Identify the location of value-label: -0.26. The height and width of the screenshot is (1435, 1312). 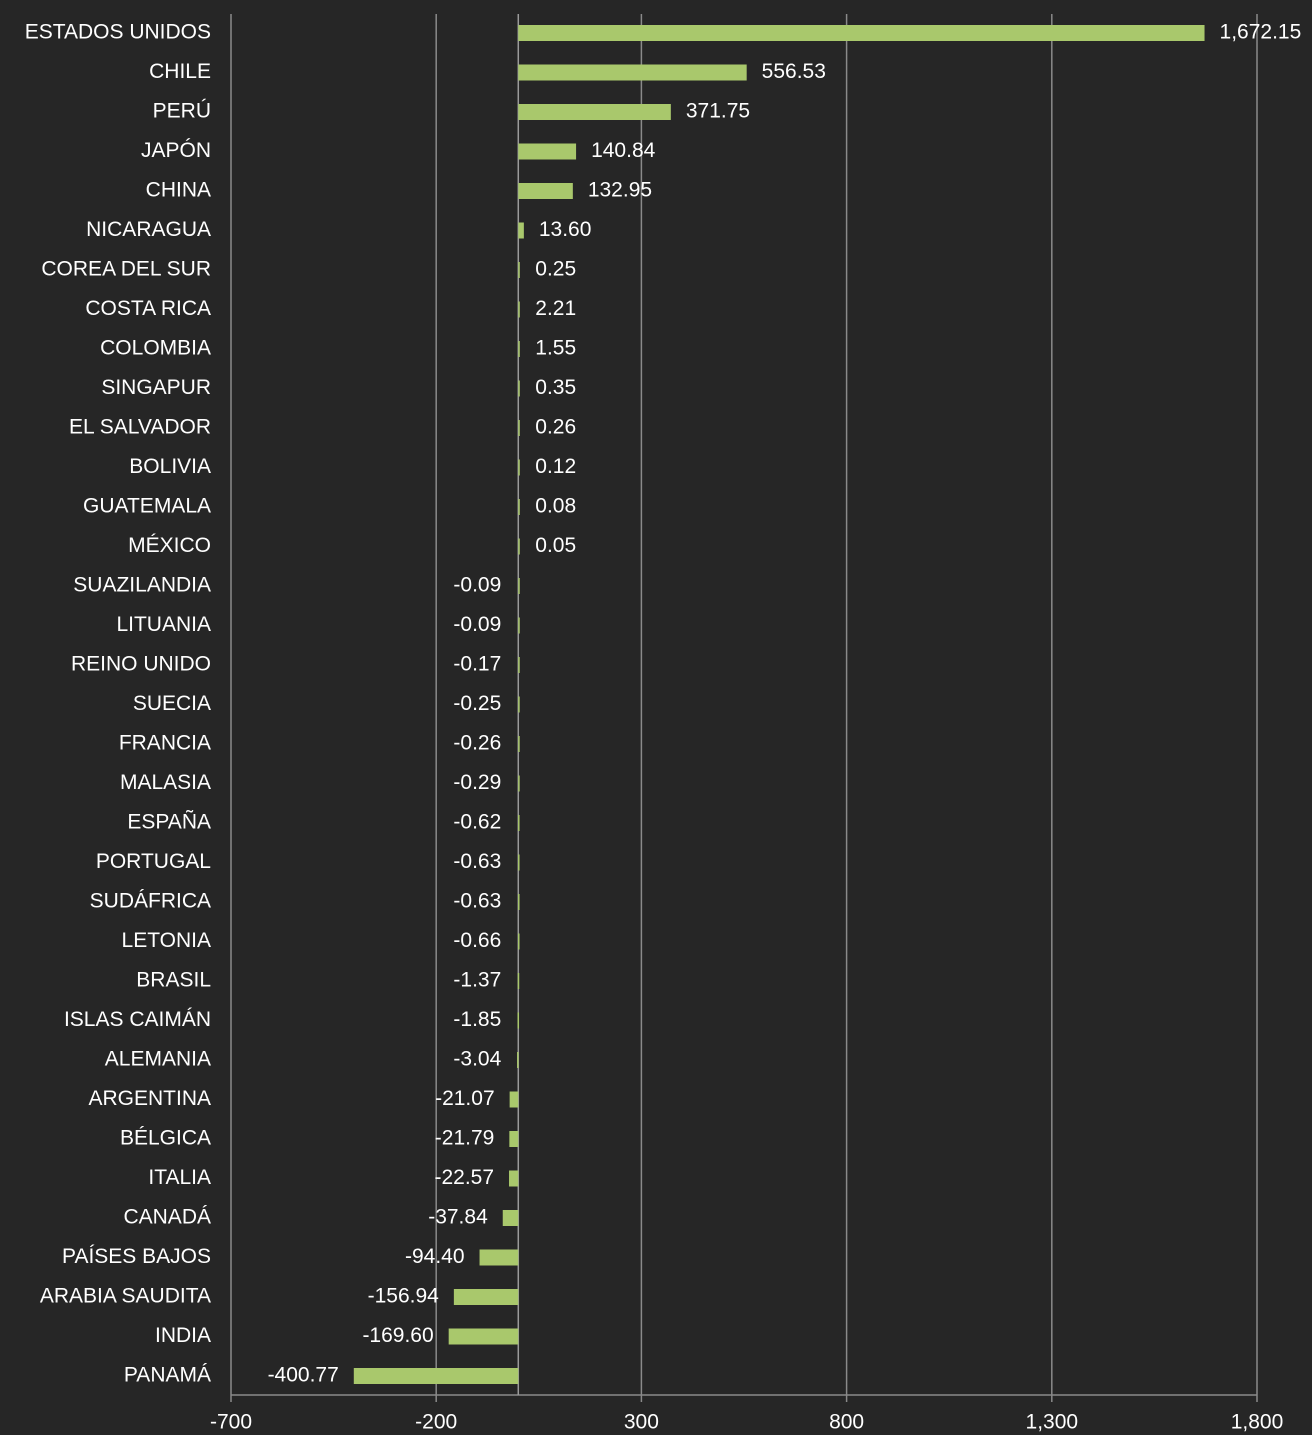
(477, 743).